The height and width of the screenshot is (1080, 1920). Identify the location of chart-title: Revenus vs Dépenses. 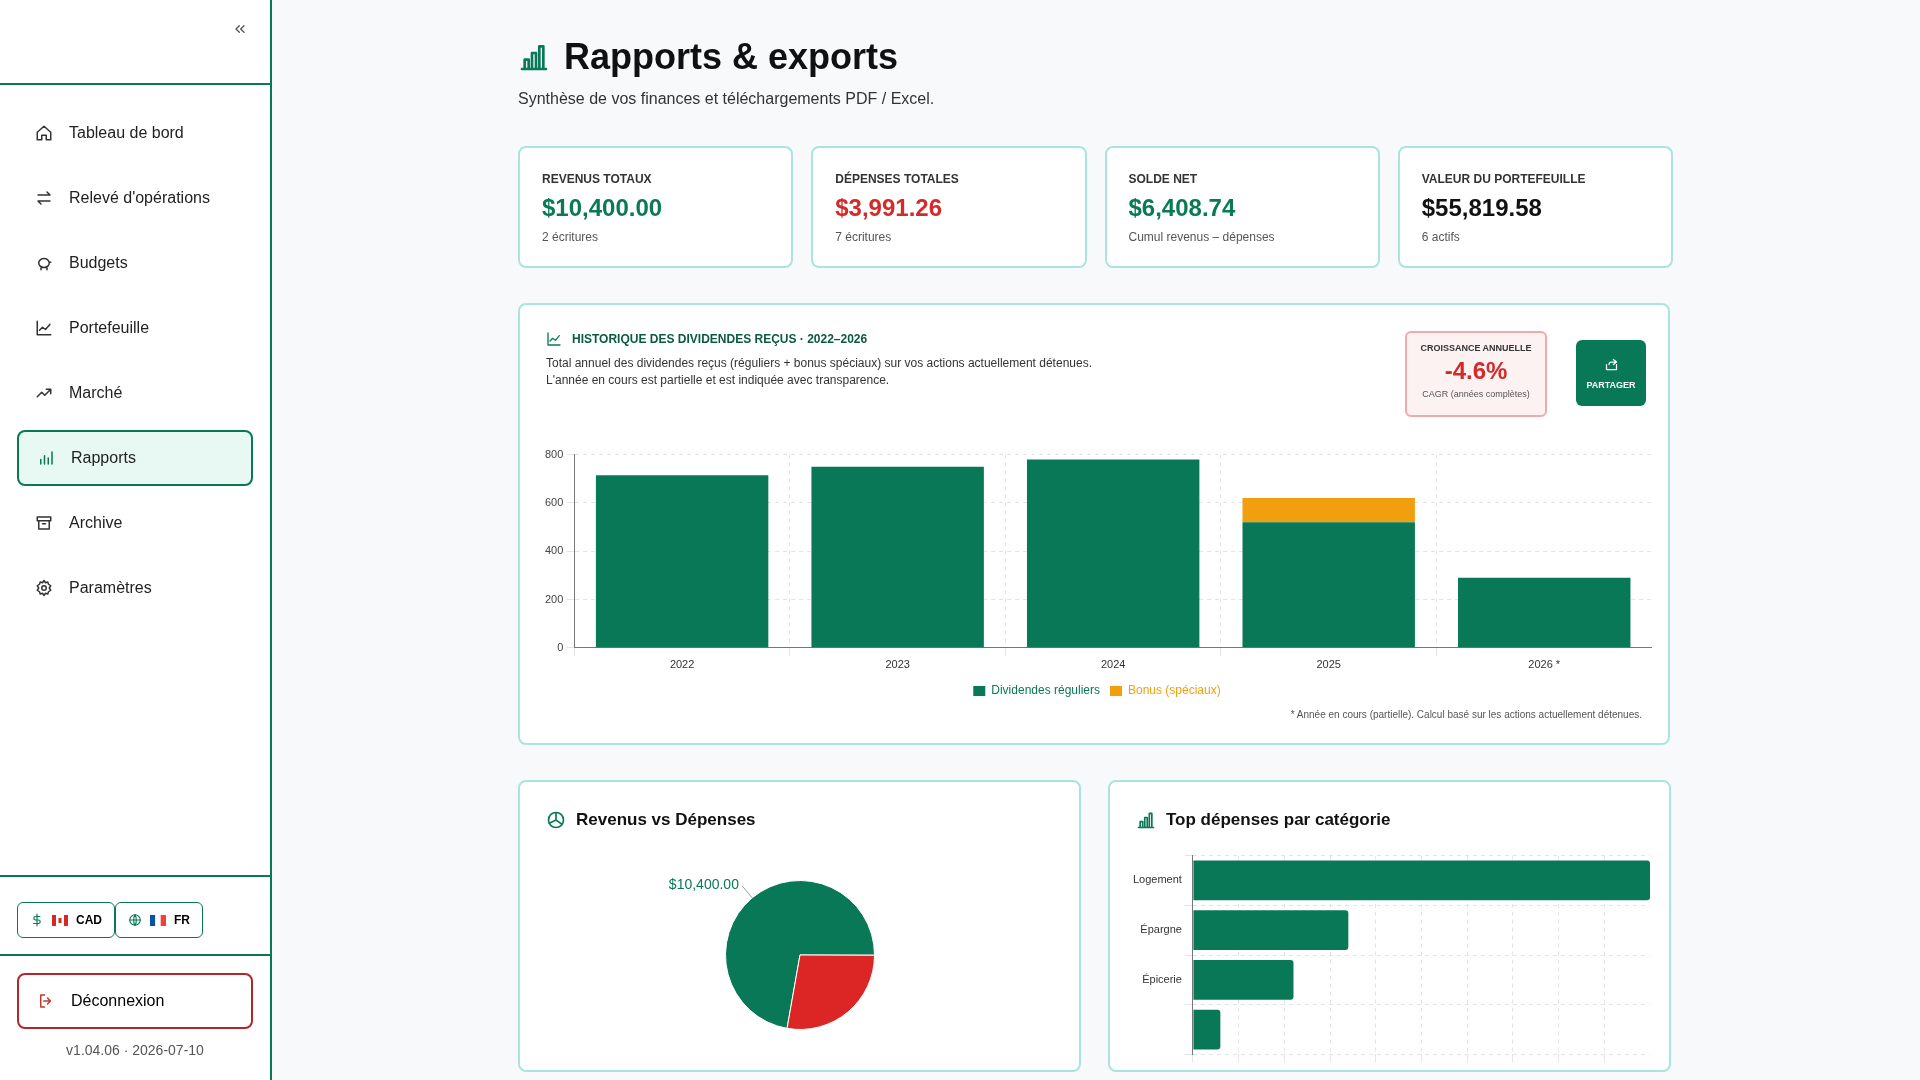
(666, 820).